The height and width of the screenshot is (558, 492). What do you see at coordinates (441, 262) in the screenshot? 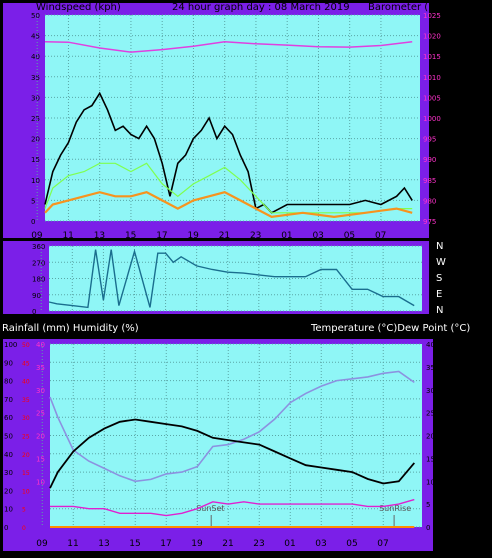
I see `compass-label-W-1: W` at bounding box center [441, 262].